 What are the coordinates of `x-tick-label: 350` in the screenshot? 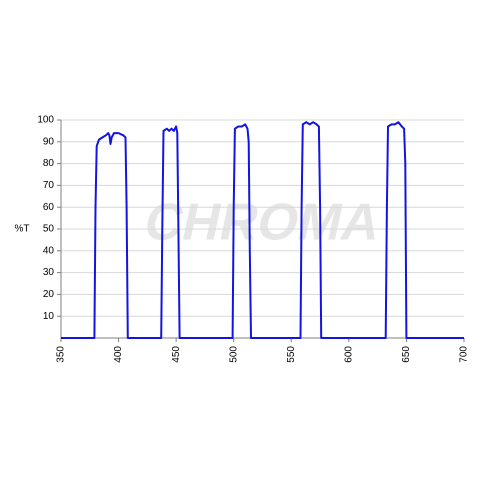 It's located at (61, 354).